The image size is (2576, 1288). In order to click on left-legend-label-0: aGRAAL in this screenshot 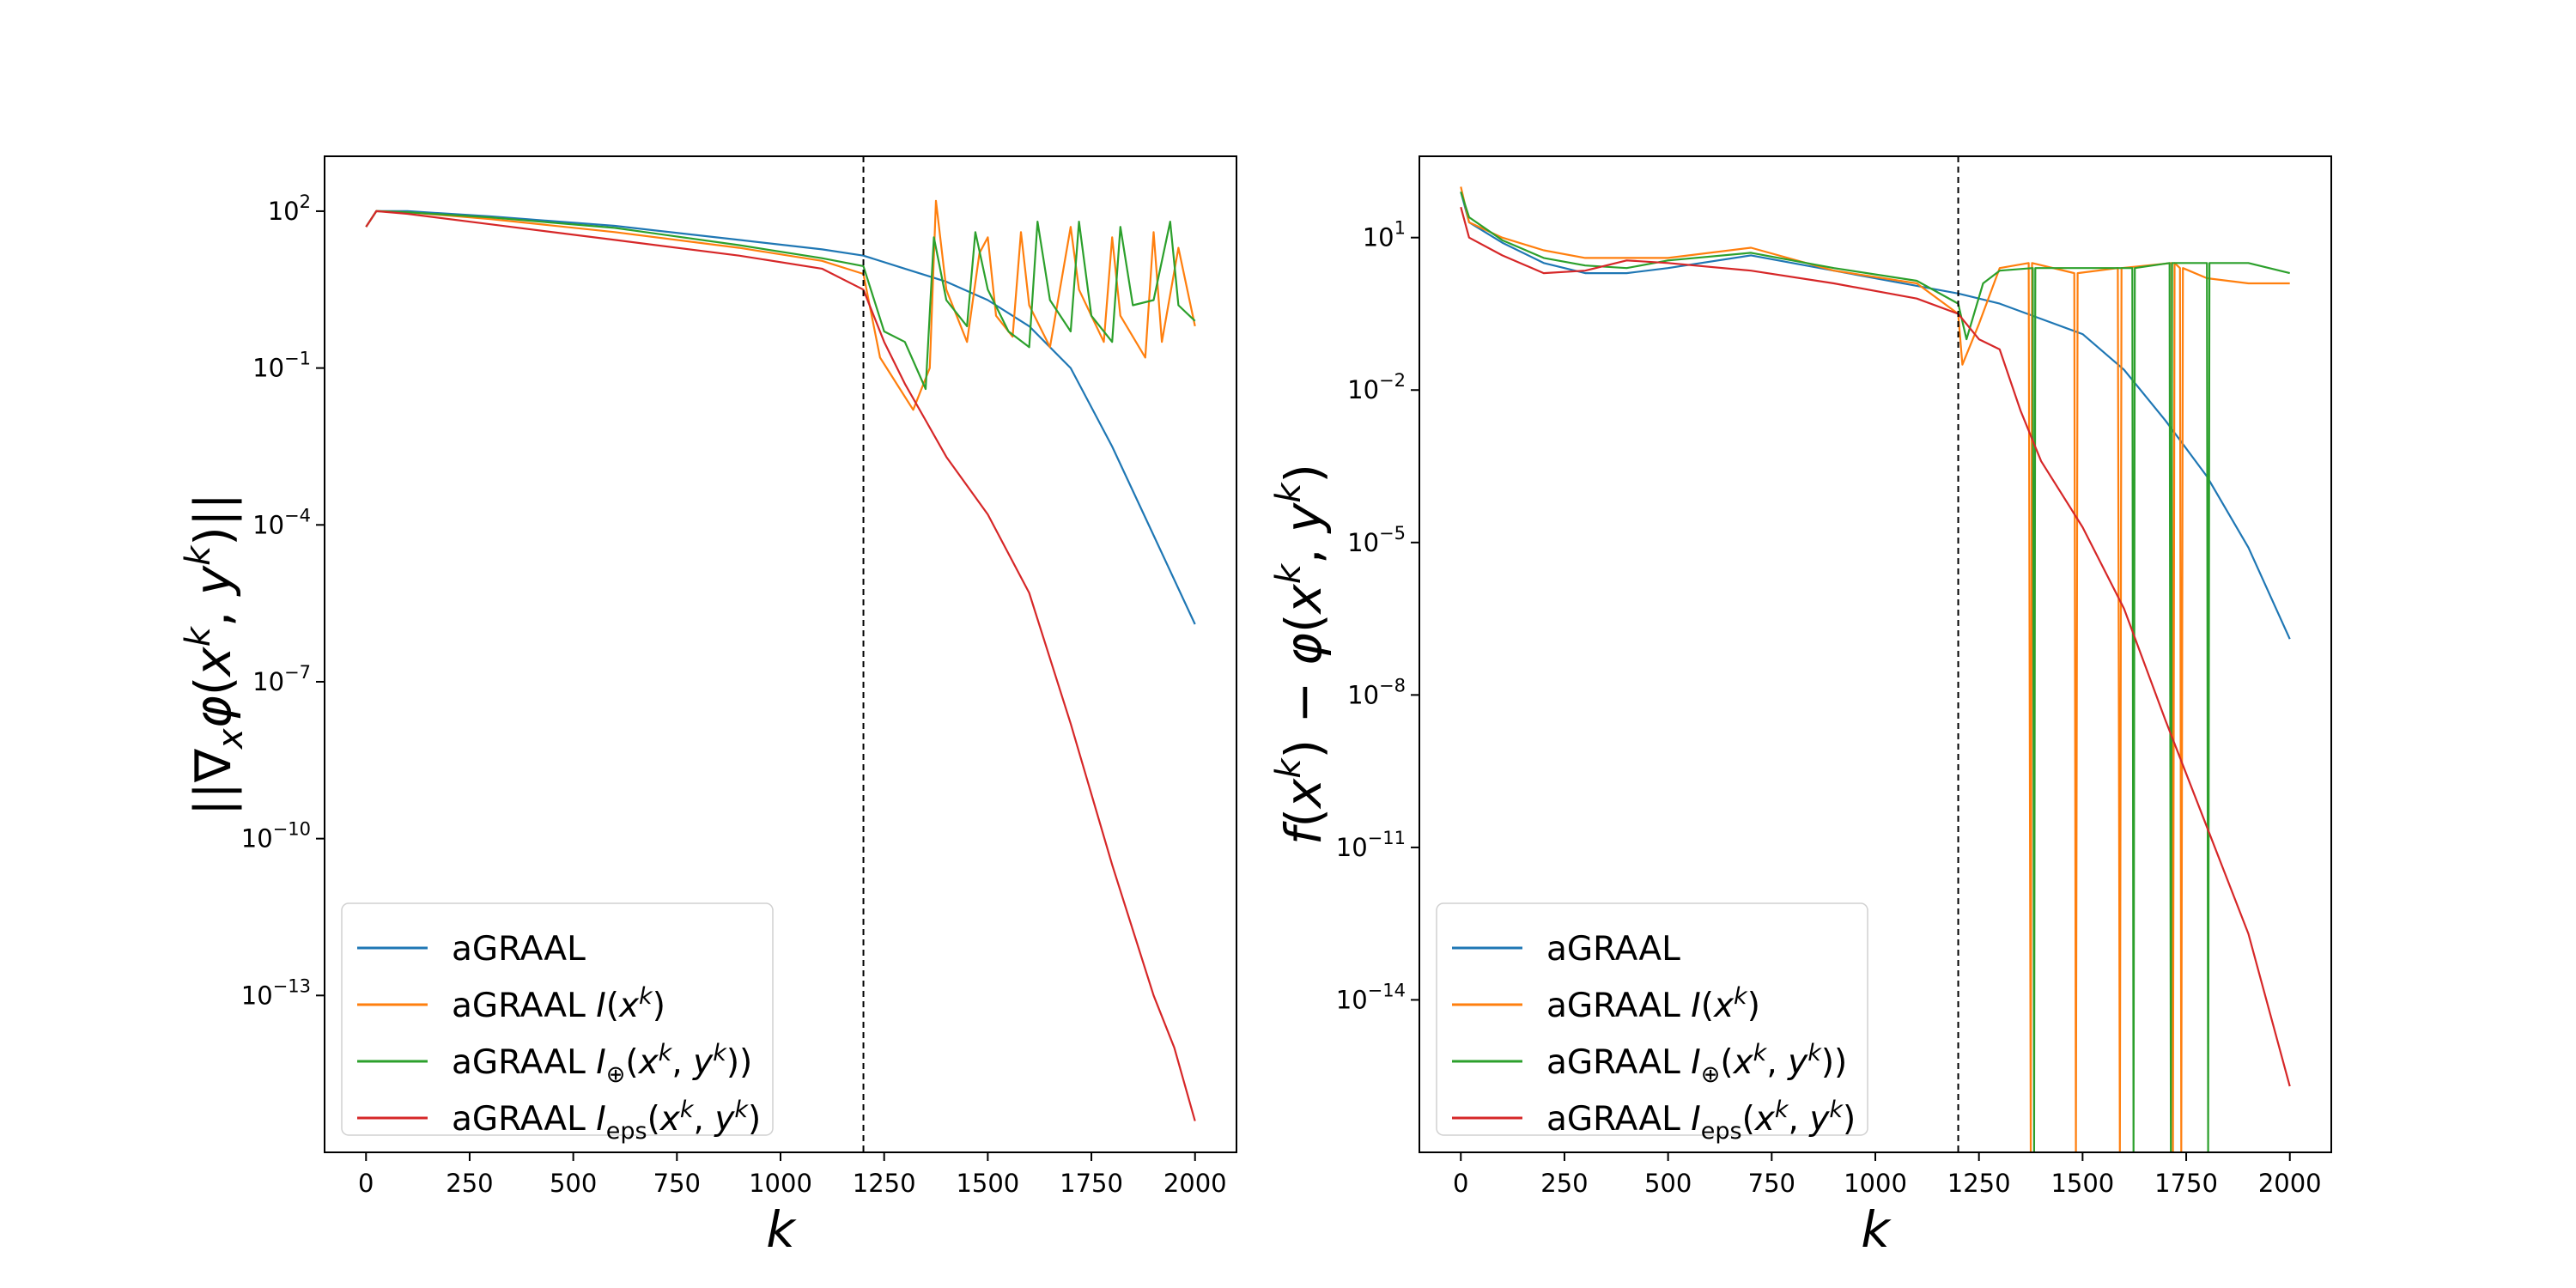, I will do `click(519, 950)`.